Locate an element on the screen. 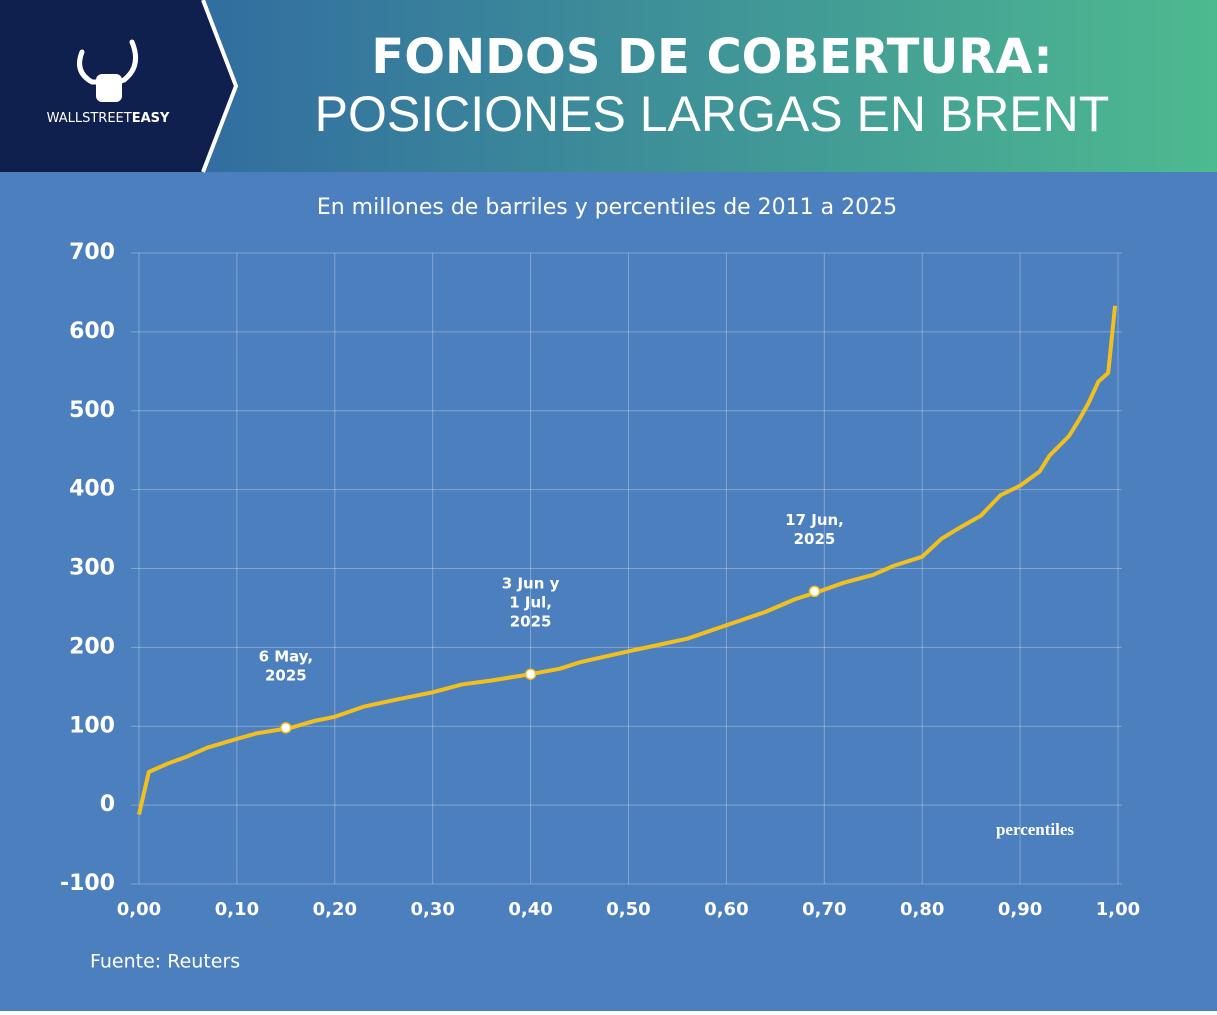 The width and height of the screenshot is (1217, 1015). y-tick-label: 0 is located at coordinates (107, 804).